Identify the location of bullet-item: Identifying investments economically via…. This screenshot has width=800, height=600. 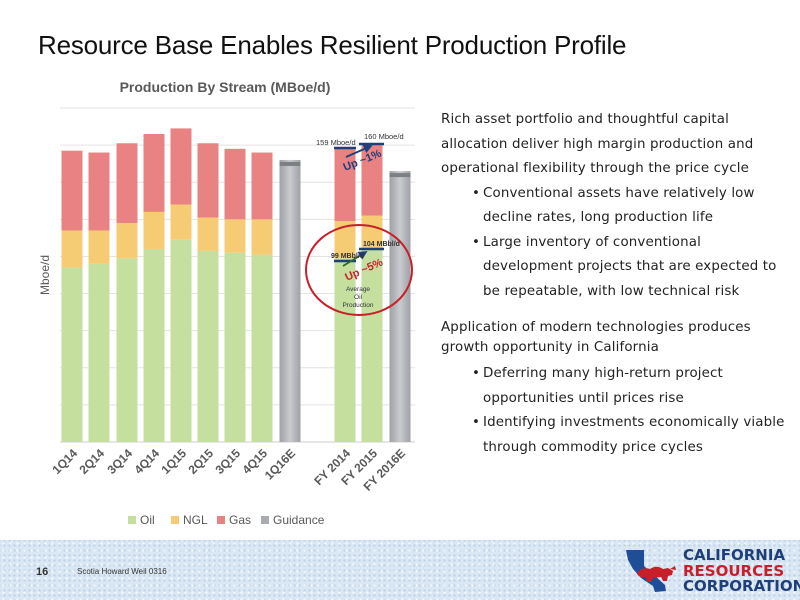
(629, 435).